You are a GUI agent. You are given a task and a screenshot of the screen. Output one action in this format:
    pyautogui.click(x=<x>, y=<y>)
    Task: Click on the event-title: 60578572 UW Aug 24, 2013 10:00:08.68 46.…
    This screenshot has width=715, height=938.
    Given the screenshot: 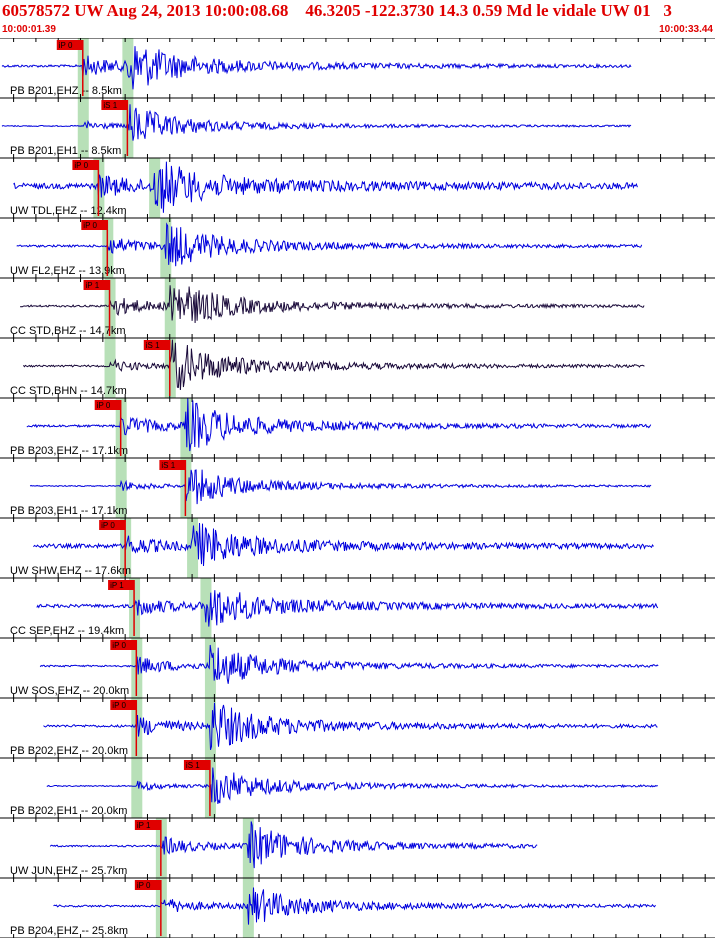 What is the action you would take?
    pyautogui.click(x=337, y=10)
    